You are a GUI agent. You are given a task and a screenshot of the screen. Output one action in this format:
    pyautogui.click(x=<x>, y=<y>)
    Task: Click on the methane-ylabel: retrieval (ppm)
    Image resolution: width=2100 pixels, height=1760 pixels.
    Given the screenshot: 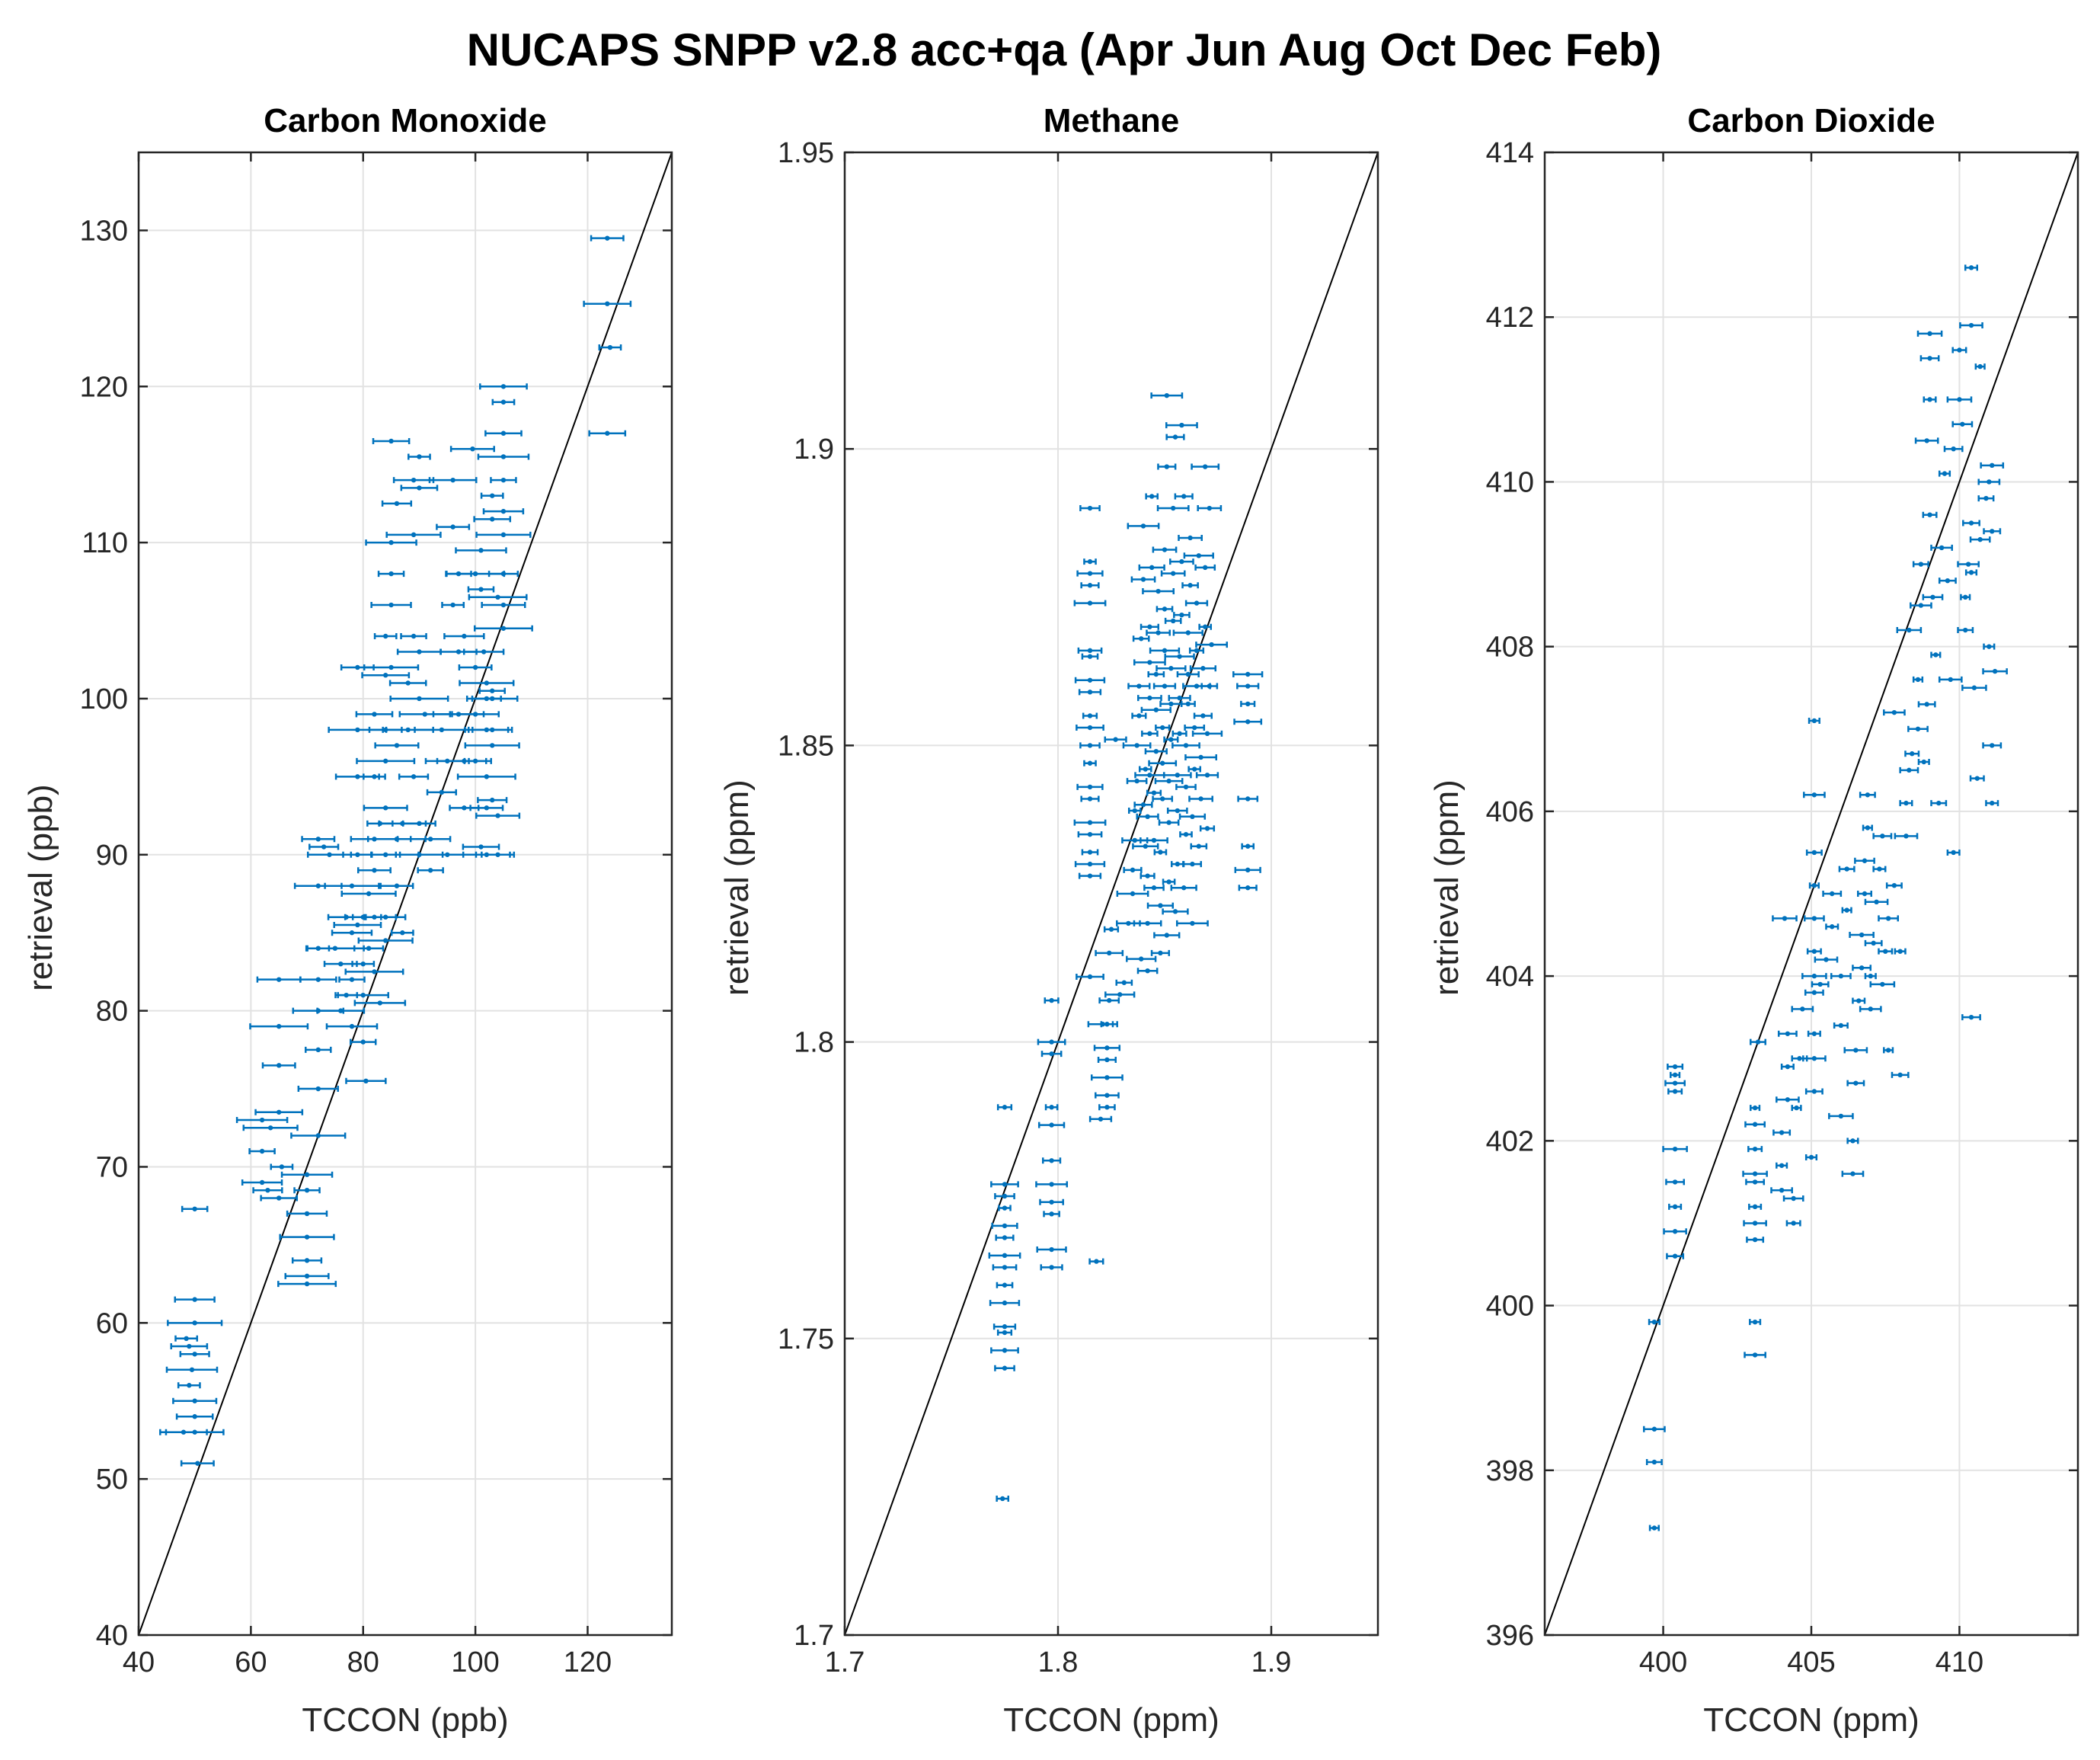 What is the action you would take?
    pyautogui.click(x=737, y=887)
    